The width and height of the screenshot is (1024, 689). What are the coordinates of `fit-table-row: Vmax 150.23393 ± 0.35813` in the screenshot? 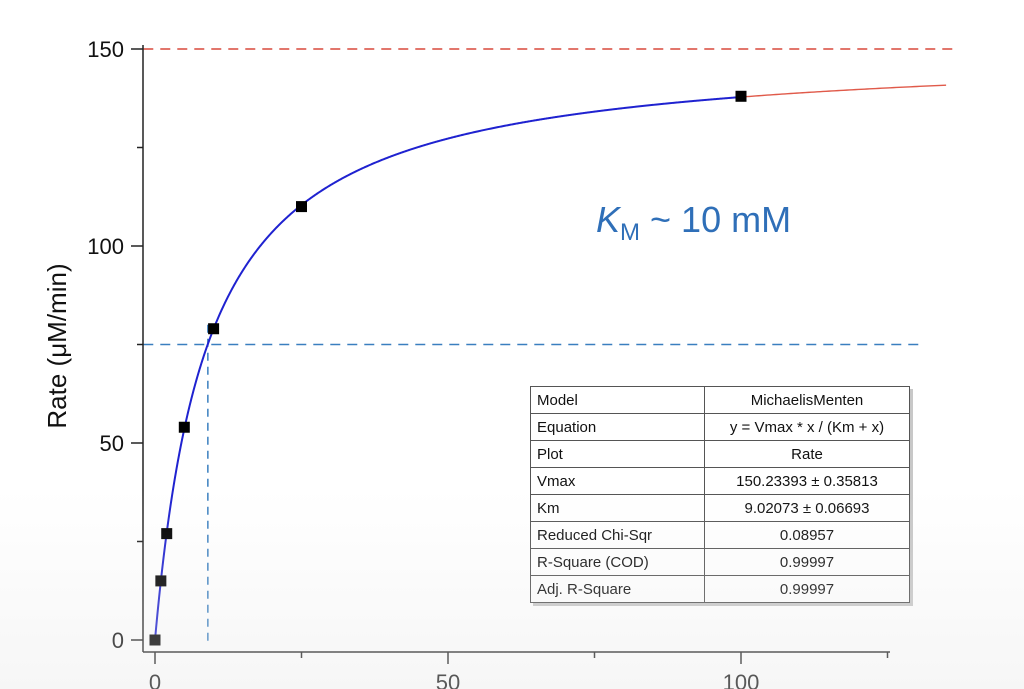 It's located at (720, 481).